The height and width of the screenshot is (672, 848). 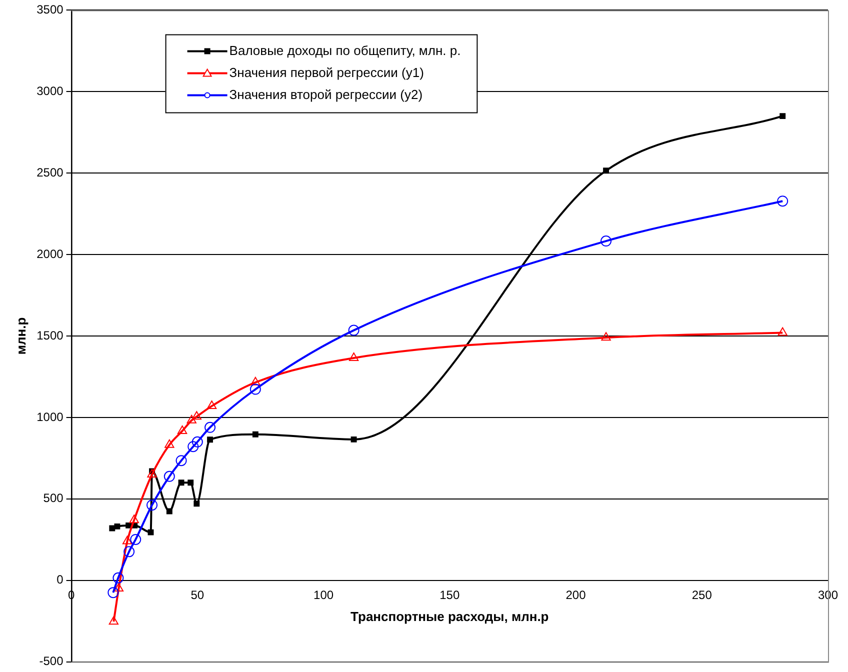 I want to click on y-tick-label: -500, so click(x=51, y=661).